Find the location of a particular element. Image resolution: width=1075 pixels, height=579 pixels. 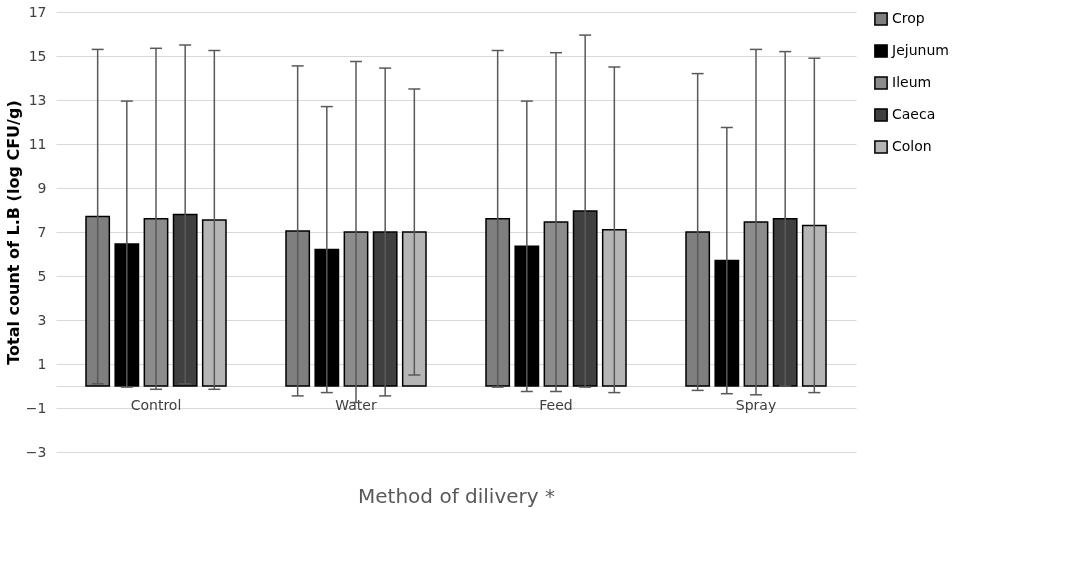

y-tick-label: 3 is located at coordinates (42, 319).